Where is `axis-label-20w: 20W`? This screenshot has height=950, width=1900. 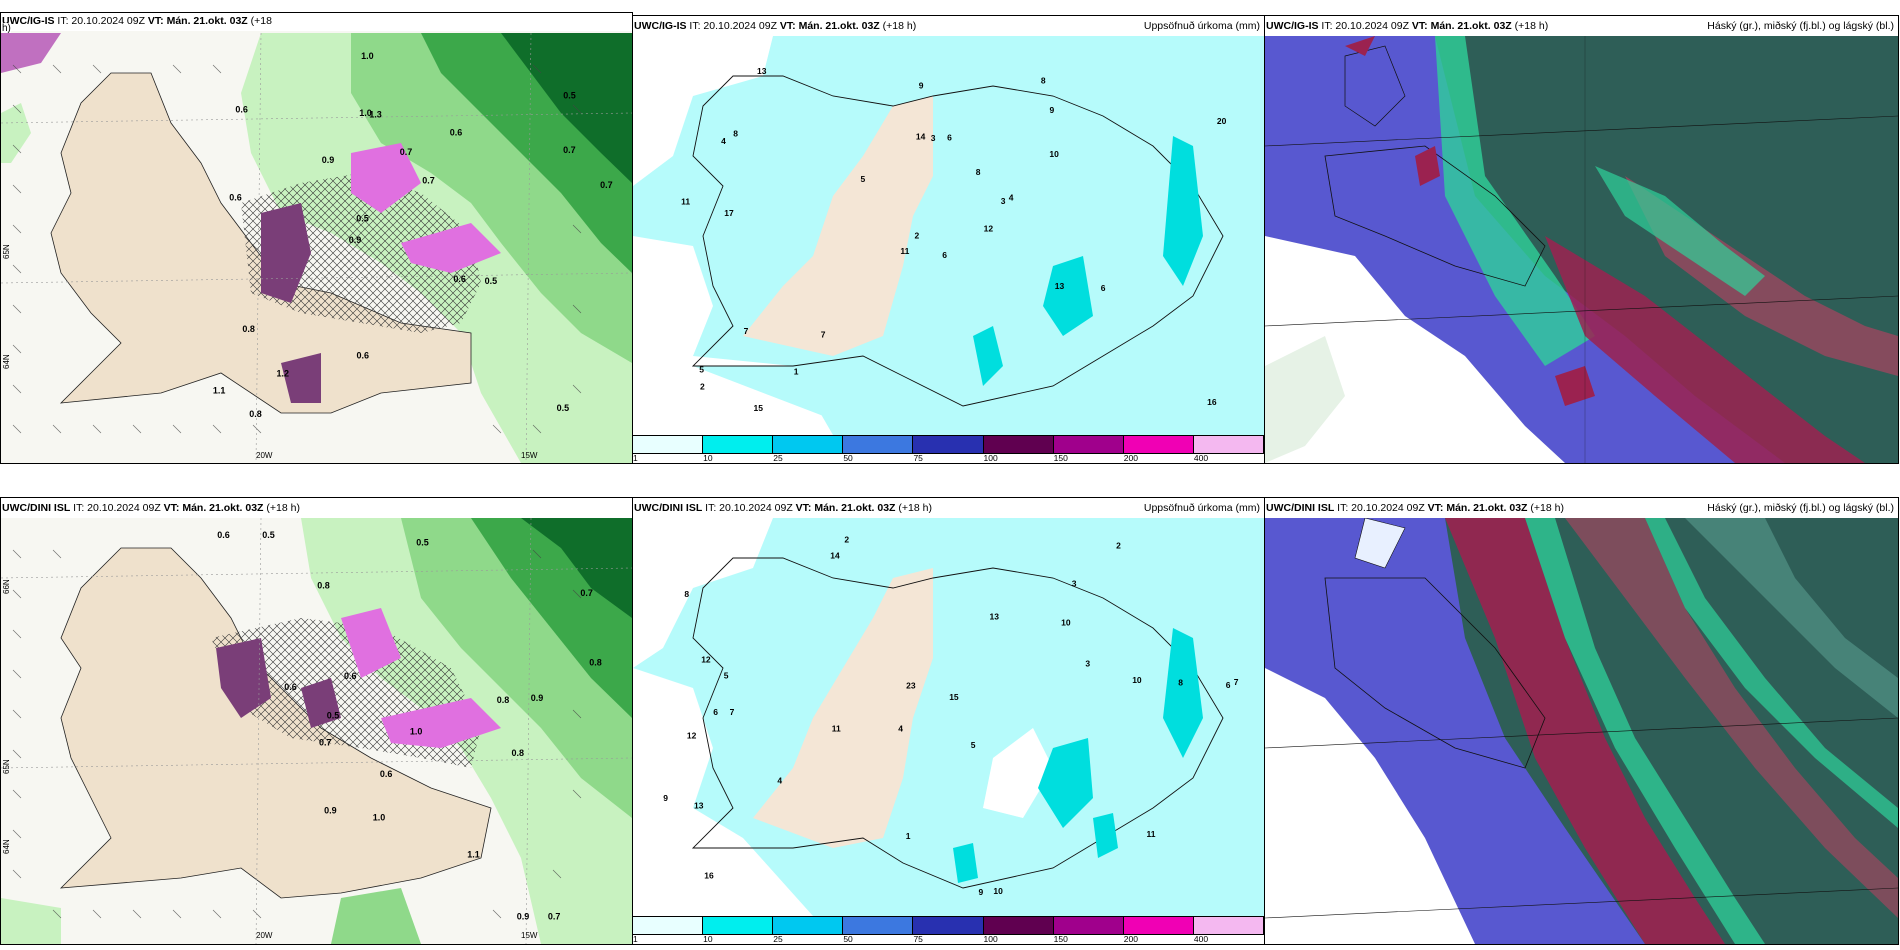
axis-label-20w: 20W is located at coordinates (264, 455).